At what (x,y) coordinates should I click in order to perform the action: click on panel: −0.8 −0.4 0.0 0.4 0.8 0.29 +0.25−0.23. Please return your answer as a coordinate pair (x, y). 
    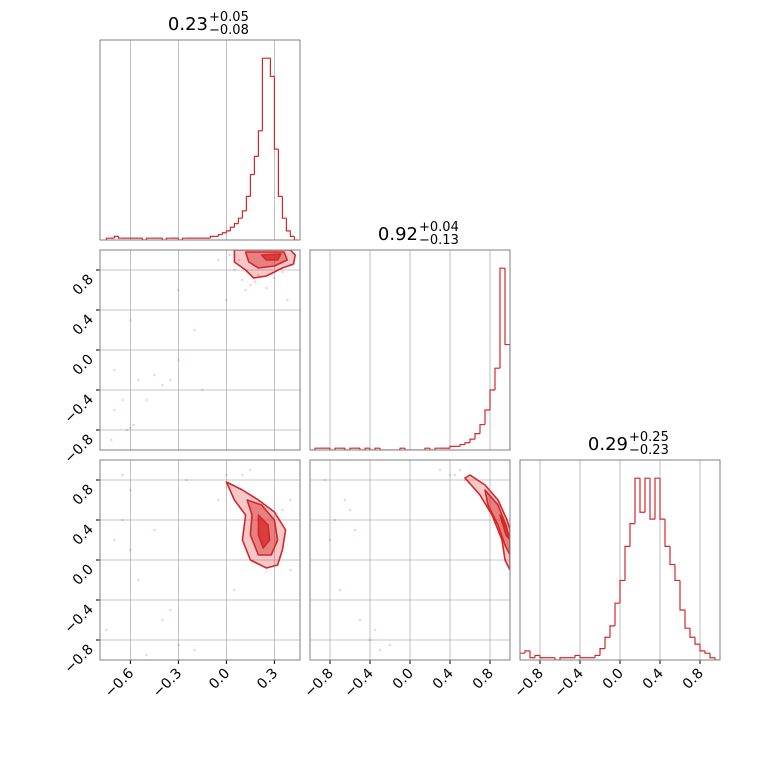
    Looking at the image, I should click on (616, 565).